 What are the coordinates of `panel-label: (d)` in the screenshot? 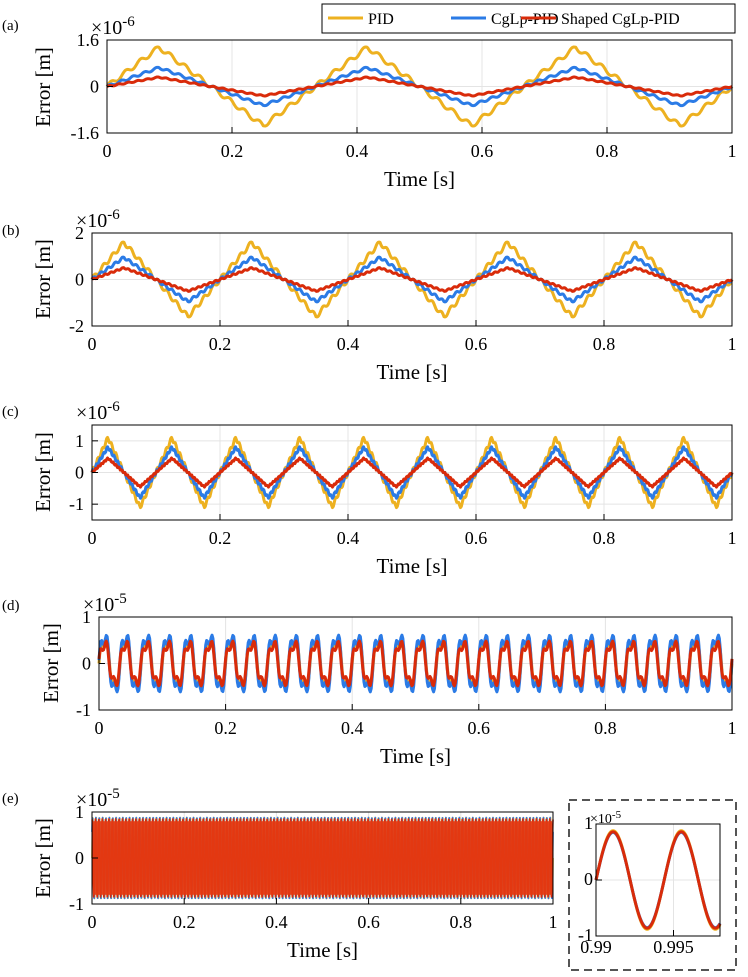 It's located at (11, 606).